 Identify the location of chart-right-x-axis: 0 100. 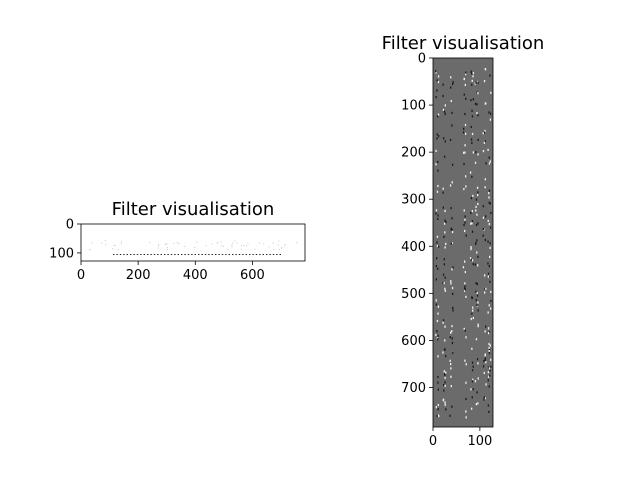
(460, 438).